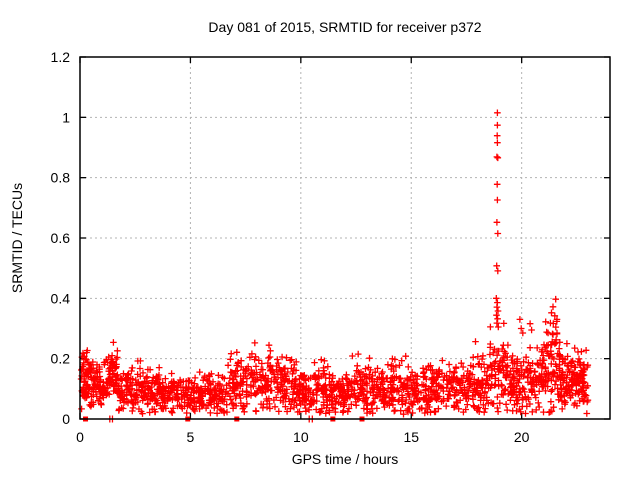  What do you see at coordinates (301, 437) in the screenshot?
I see `x-tick-label: 10` at bounding box center [301, 437].